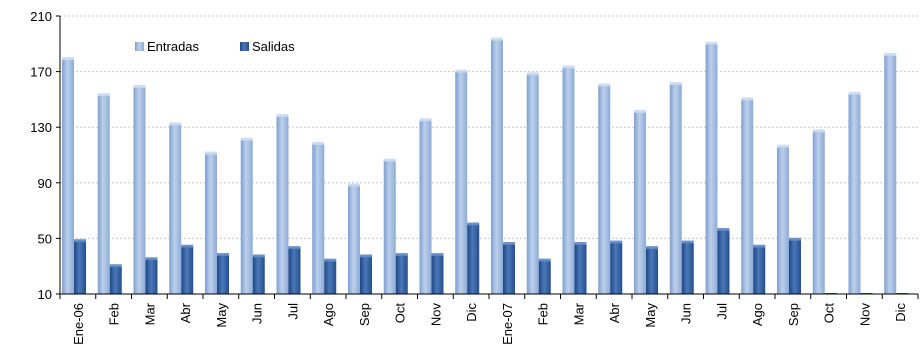 This screenshot has width=924, height=362. Describe the element at coordinates (45, 294) in the screenshot. I see `y-tick-label: 10` at that location.